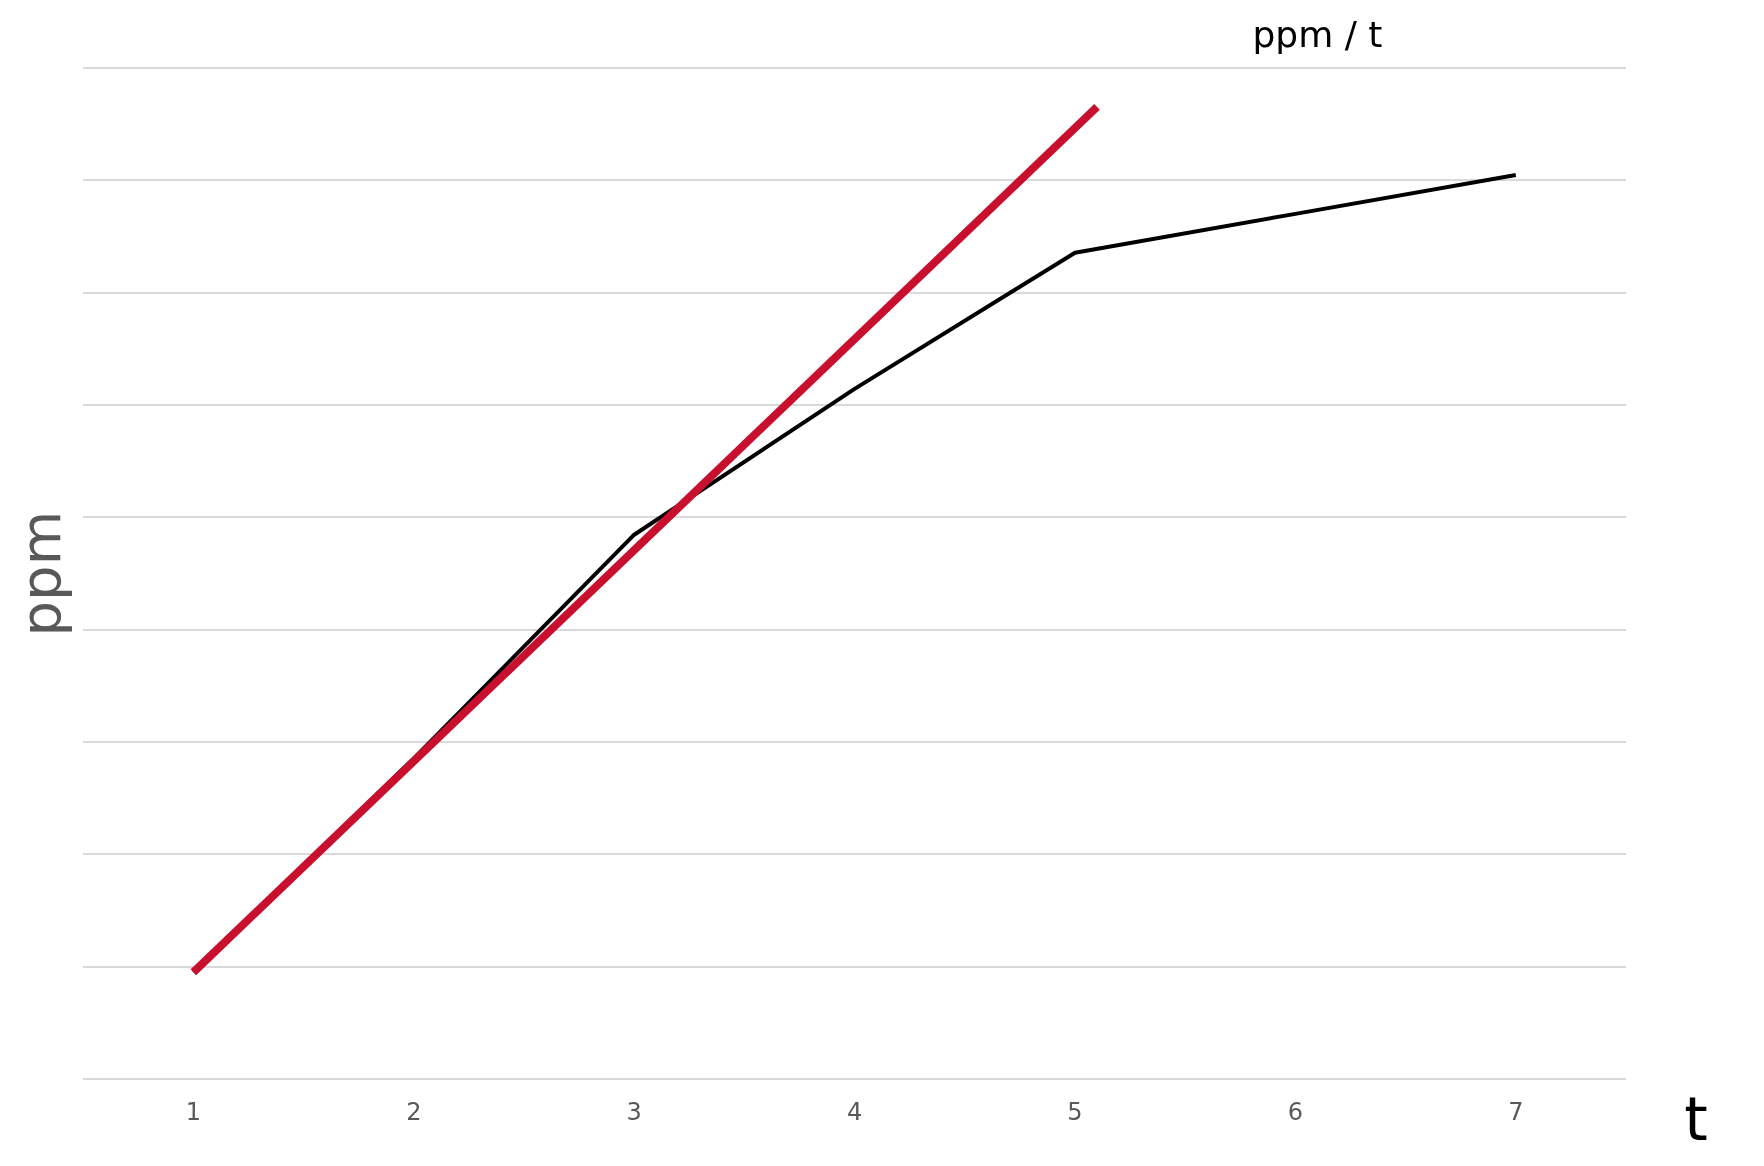  Describe the element at coordinates (1696, 1118) in the screenshot. I see `x-axis-title: t` at that location.